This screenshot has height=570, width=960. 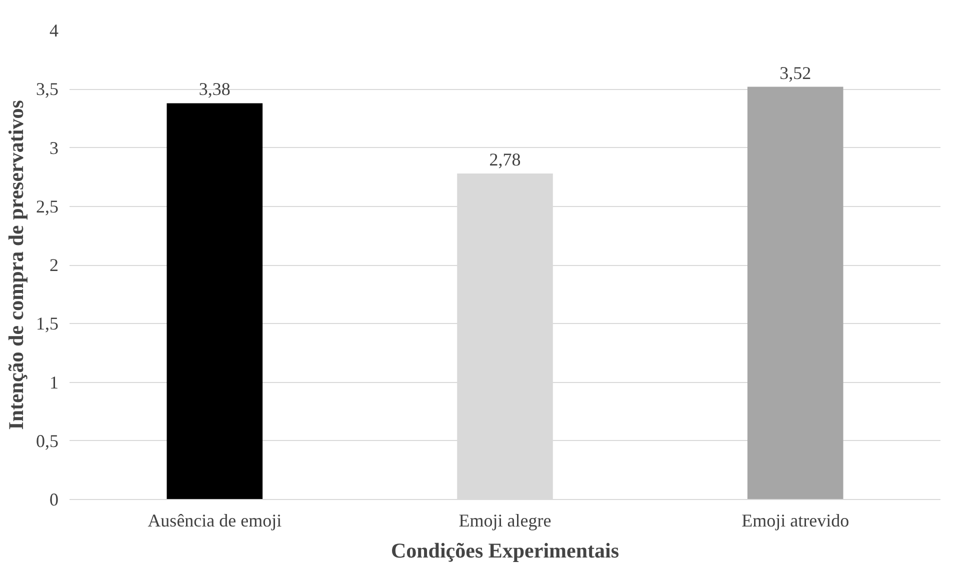 What do you see at coordinates (505, 160) in the screenshot?
I see `data-label: 2,78` at bounding box center [505, 160].